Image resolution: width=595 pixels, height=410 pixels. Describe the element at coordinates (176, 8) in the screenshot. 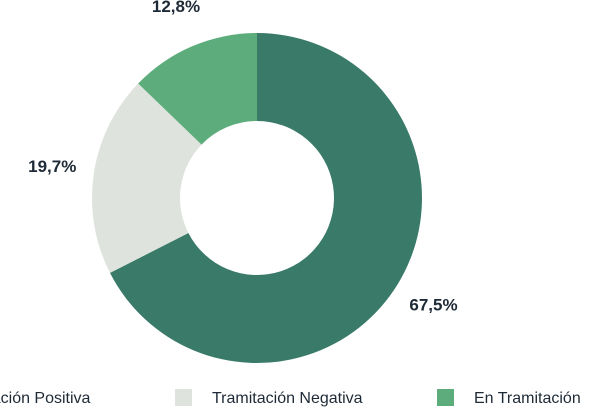

I see `value-label: 12,8%` at that location.